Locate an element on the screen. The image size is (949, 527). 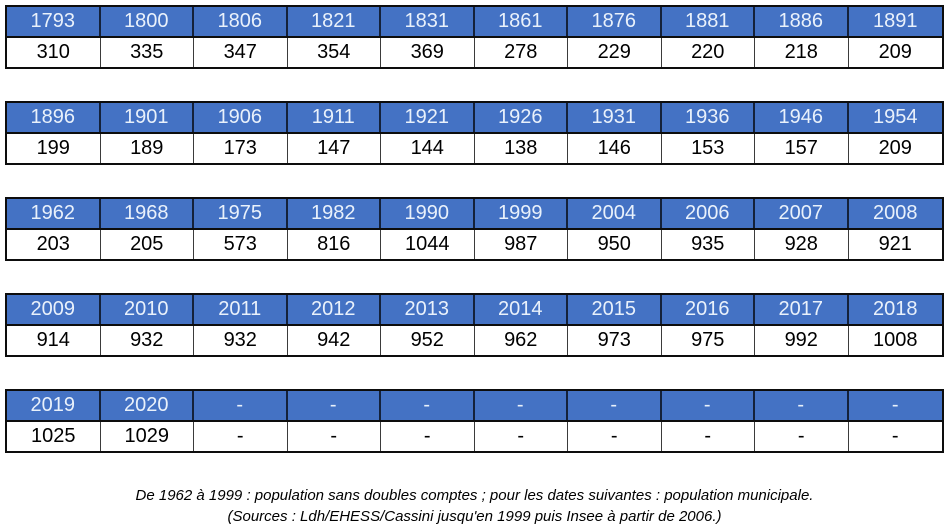
year-header-cell: 1906 is located at coordinates (241, 117).